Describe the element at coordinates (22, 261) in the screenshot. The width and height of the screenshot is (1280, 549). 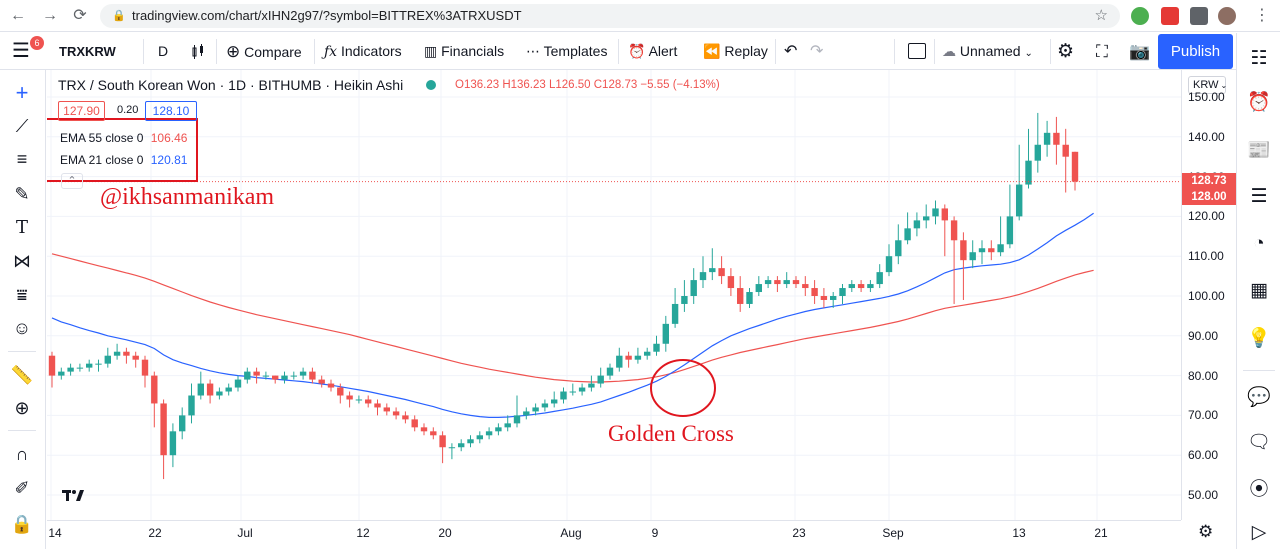
I see `pattern-icon: ⋈` at that location.